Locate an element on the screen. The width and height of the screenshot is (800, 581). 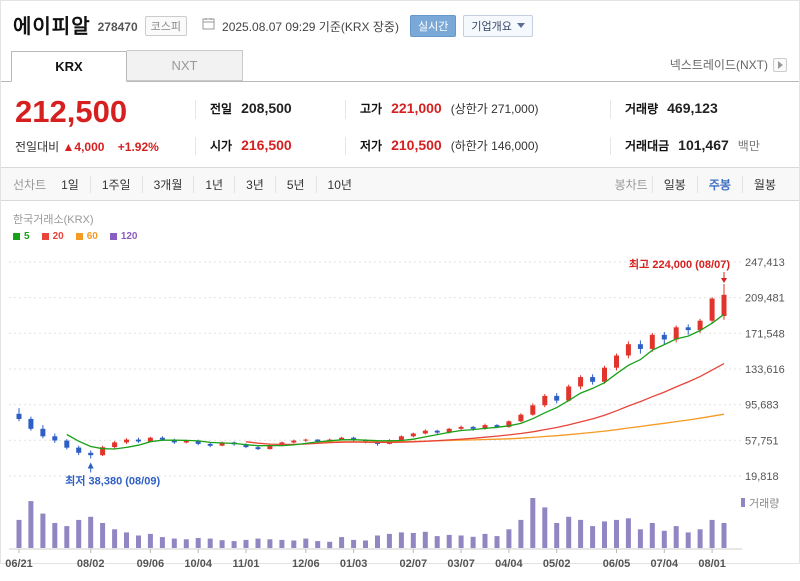
trade-value-cell: 거래대금 101,467 백만 is located at coordinates (698, 145).